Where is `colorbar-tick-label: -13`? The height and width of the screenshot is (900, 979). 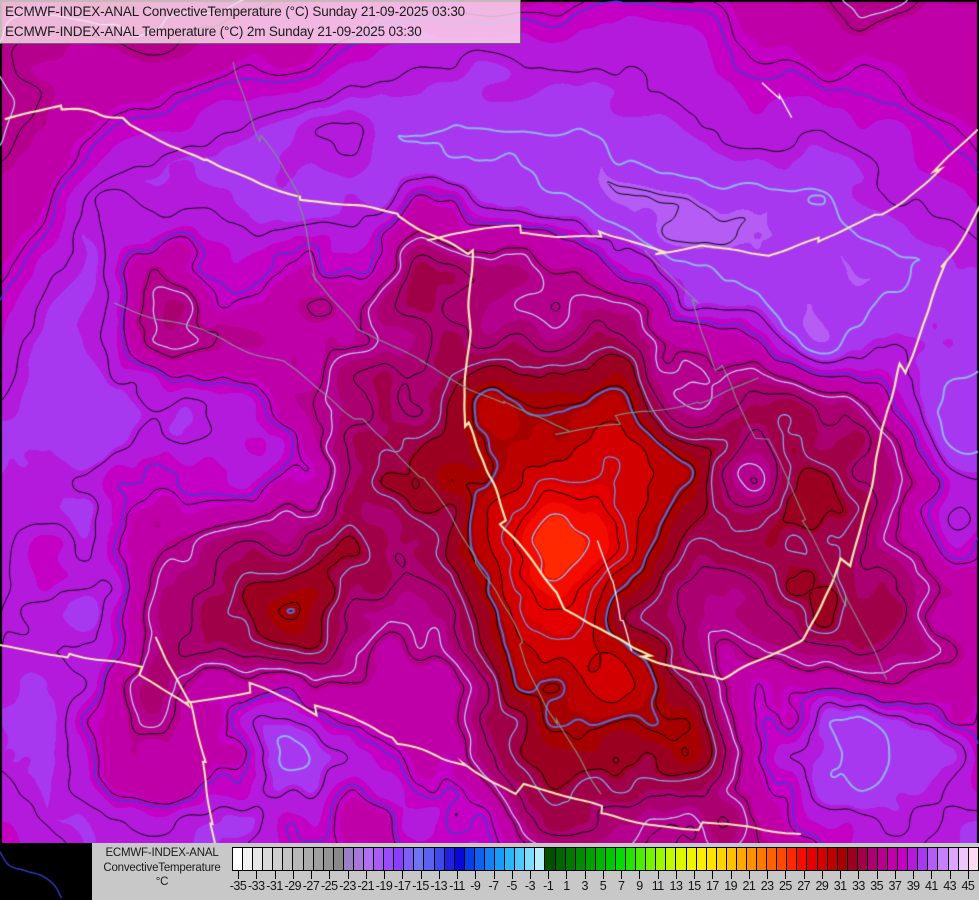
colorbar-tick-label: -13 is located at coordinates (439, 886).